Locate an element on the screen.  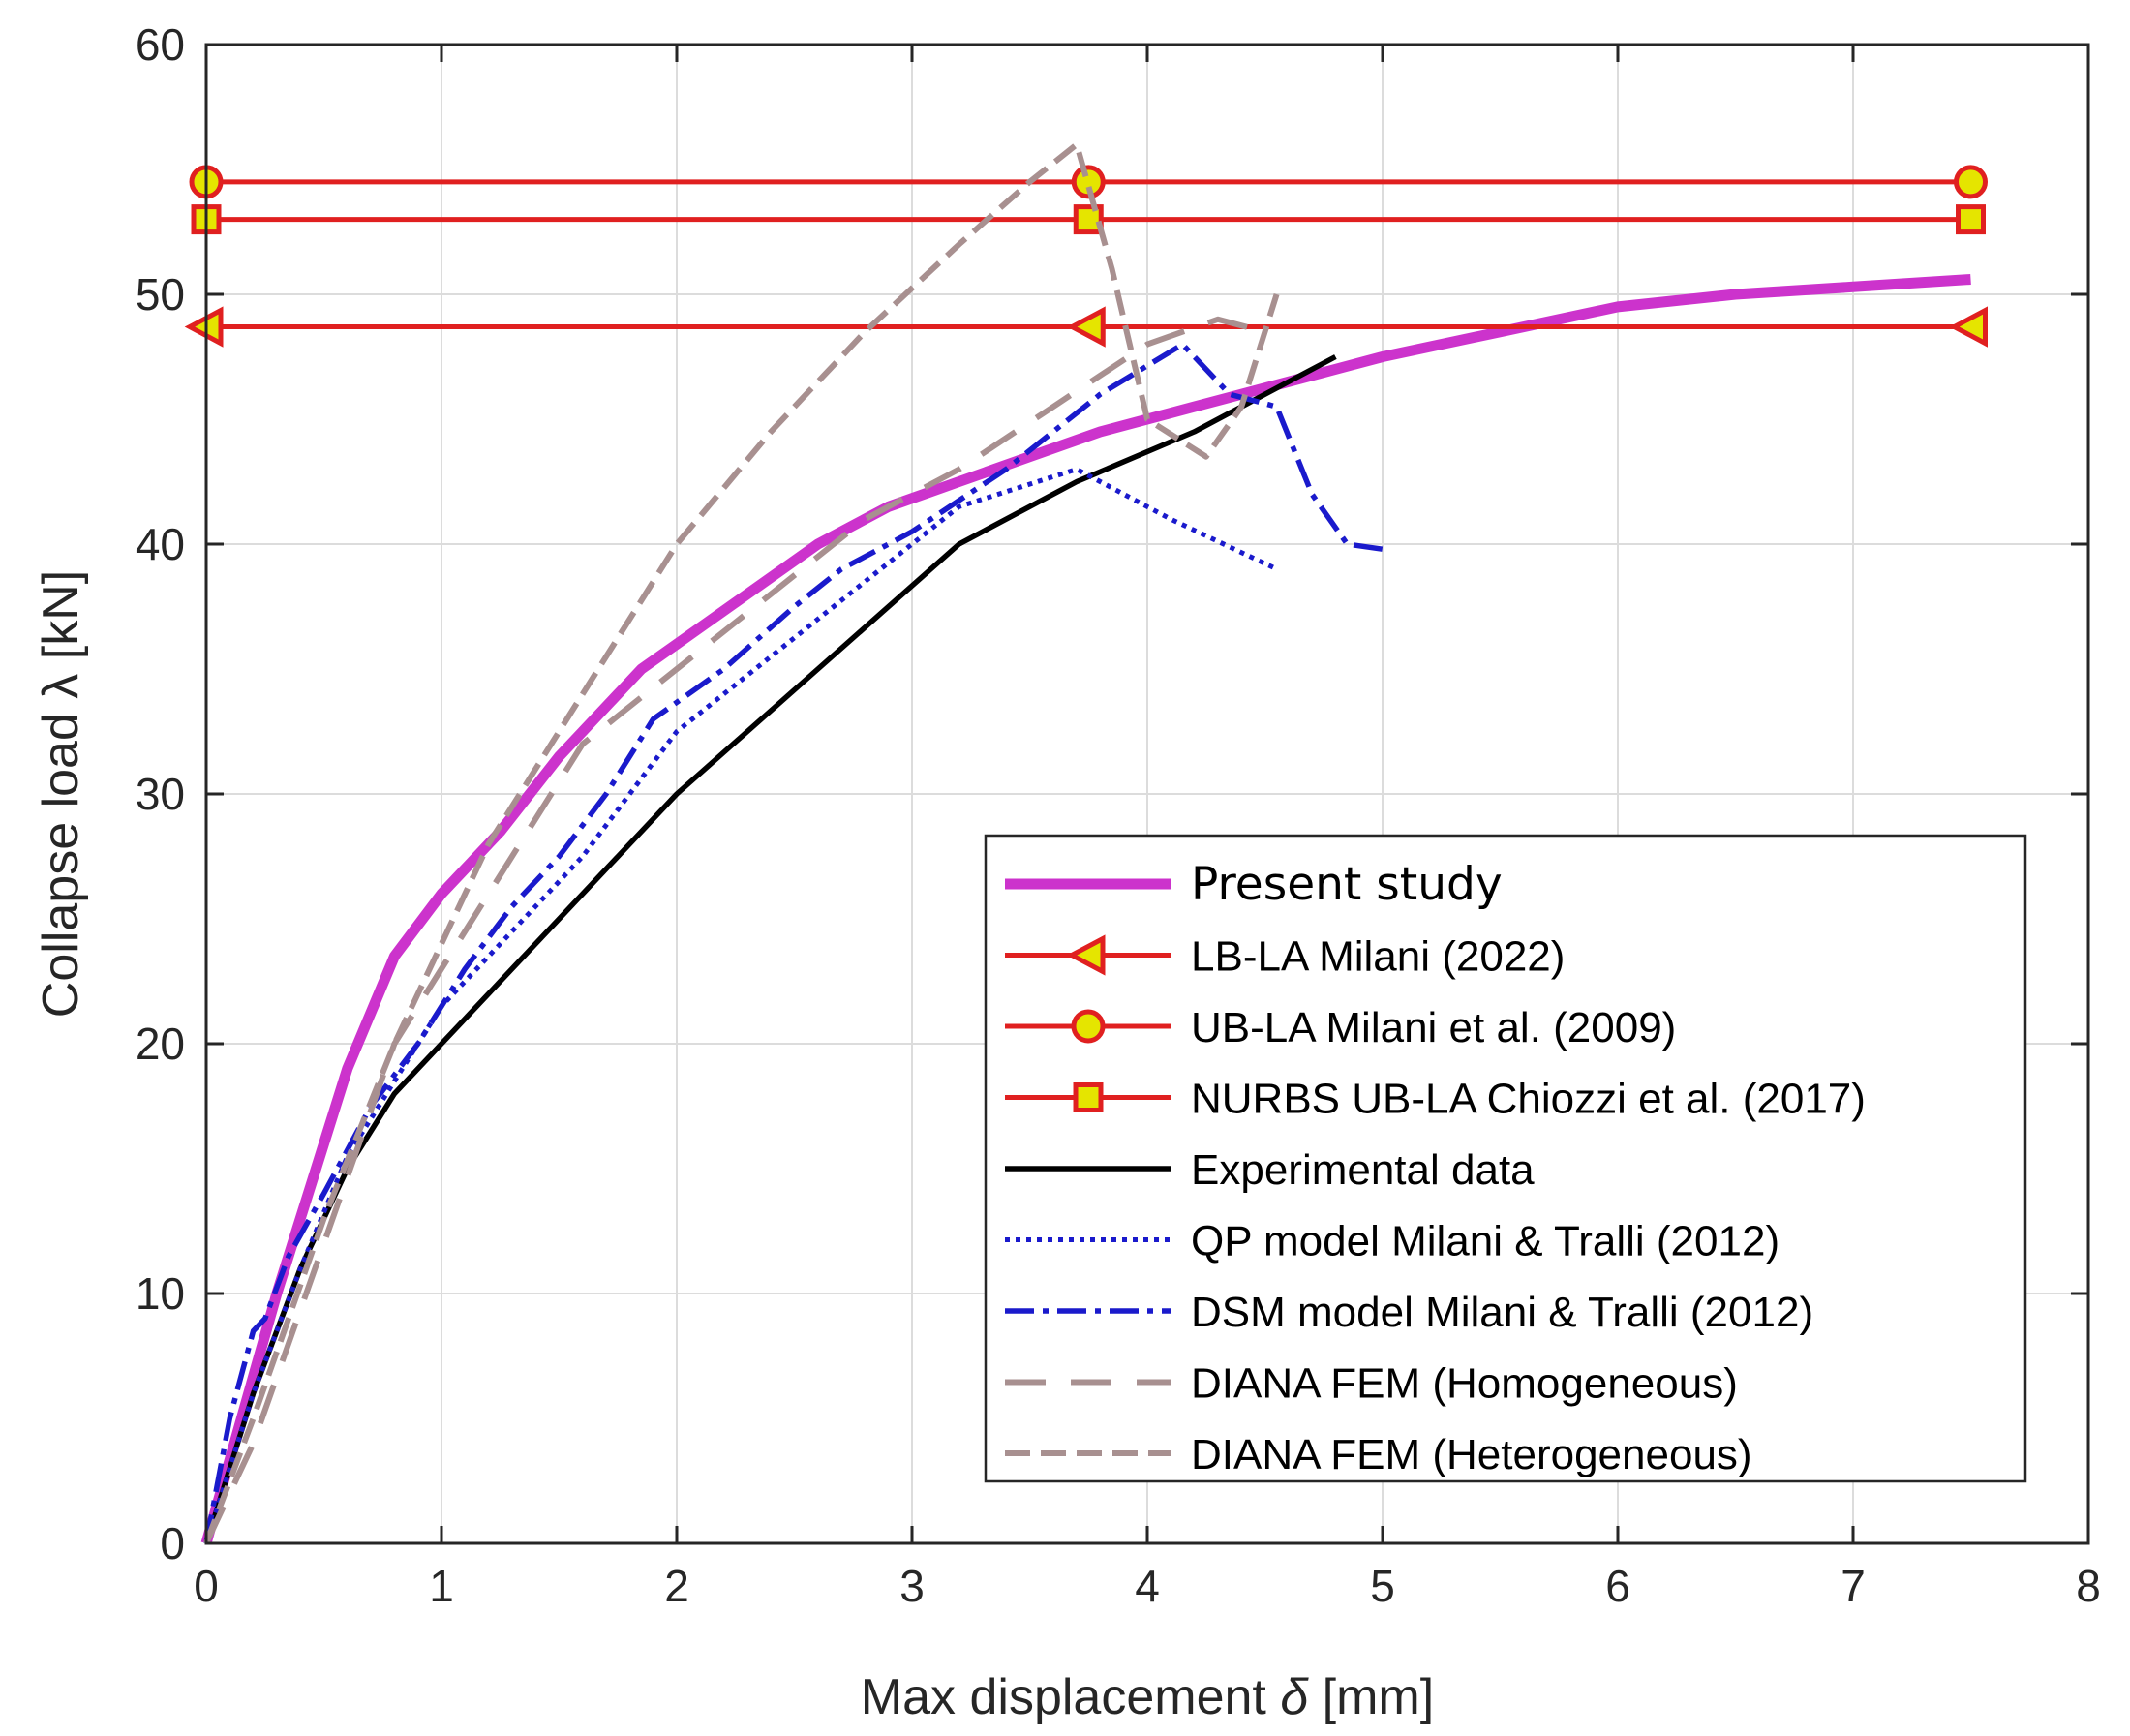
x-tick-label: 6 is located at coordinates (1617, 1586).